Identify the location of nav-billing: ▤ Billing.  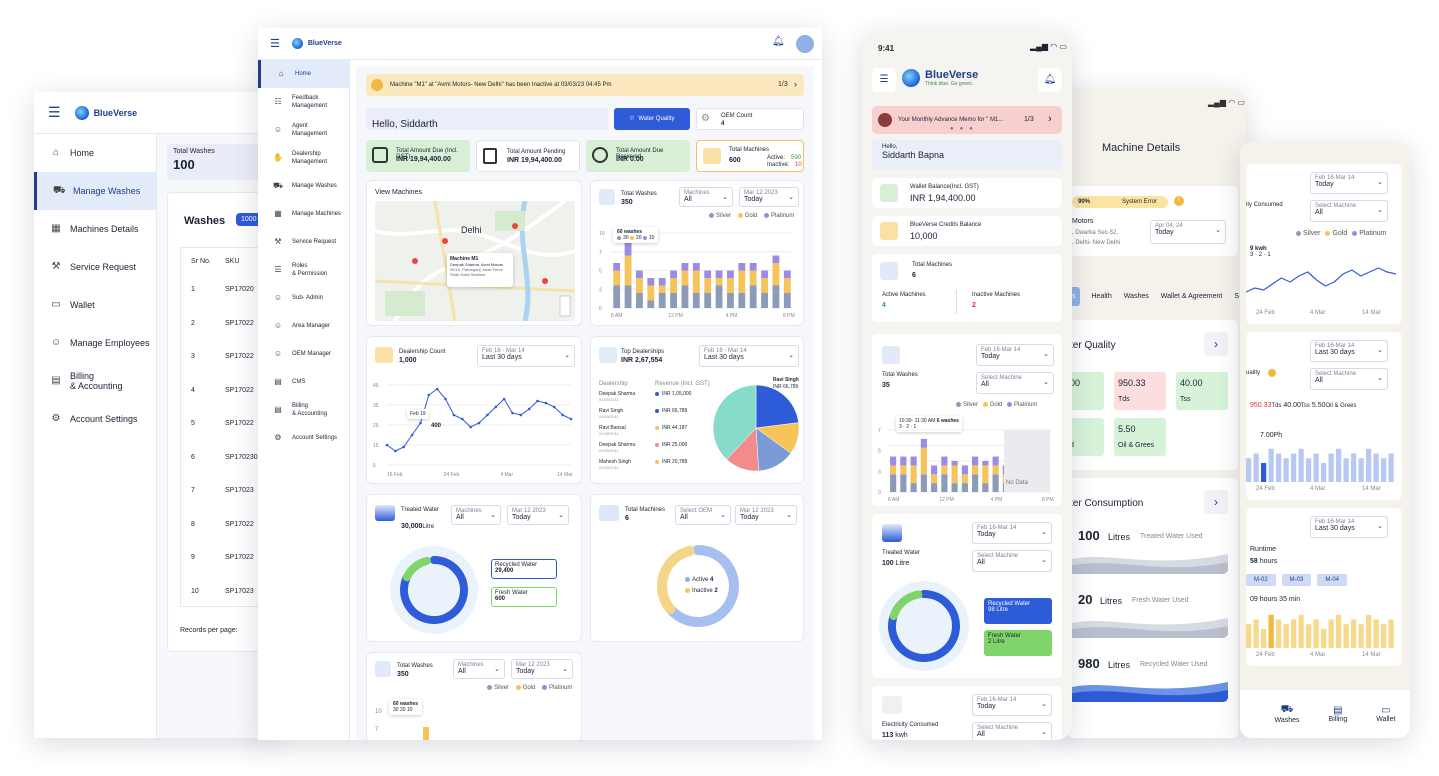
(1338, 714).